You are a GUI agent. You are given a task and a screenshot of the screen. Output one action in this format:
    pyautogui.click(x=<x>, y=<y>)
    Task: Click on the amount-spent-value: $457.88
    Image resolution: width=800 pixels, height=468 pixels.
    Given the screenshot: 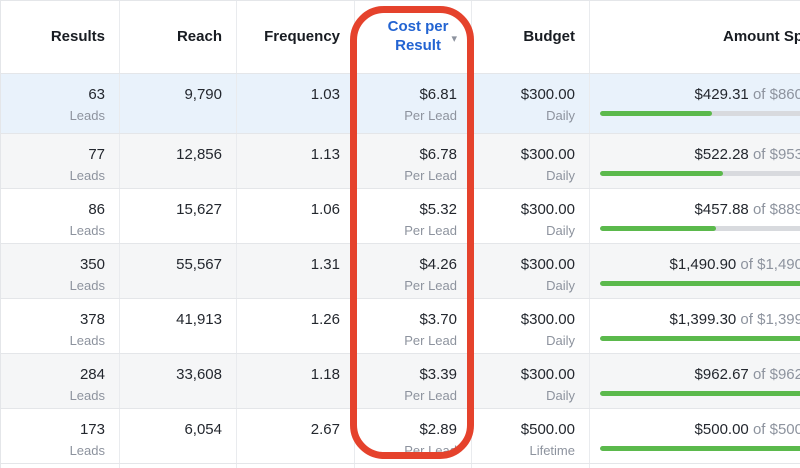 What is the action you would take?
    pyautogui.click(x=721, y=209)
    